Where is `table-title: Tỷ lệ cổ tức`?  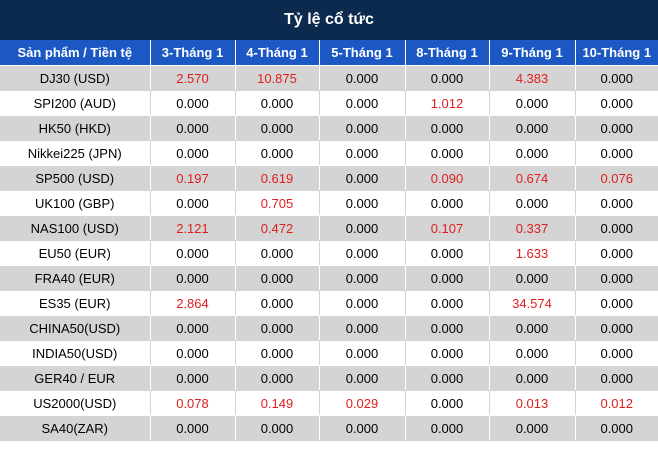
table-title: Tỷ lệ cổ tức is located at coordinates (329, 20).